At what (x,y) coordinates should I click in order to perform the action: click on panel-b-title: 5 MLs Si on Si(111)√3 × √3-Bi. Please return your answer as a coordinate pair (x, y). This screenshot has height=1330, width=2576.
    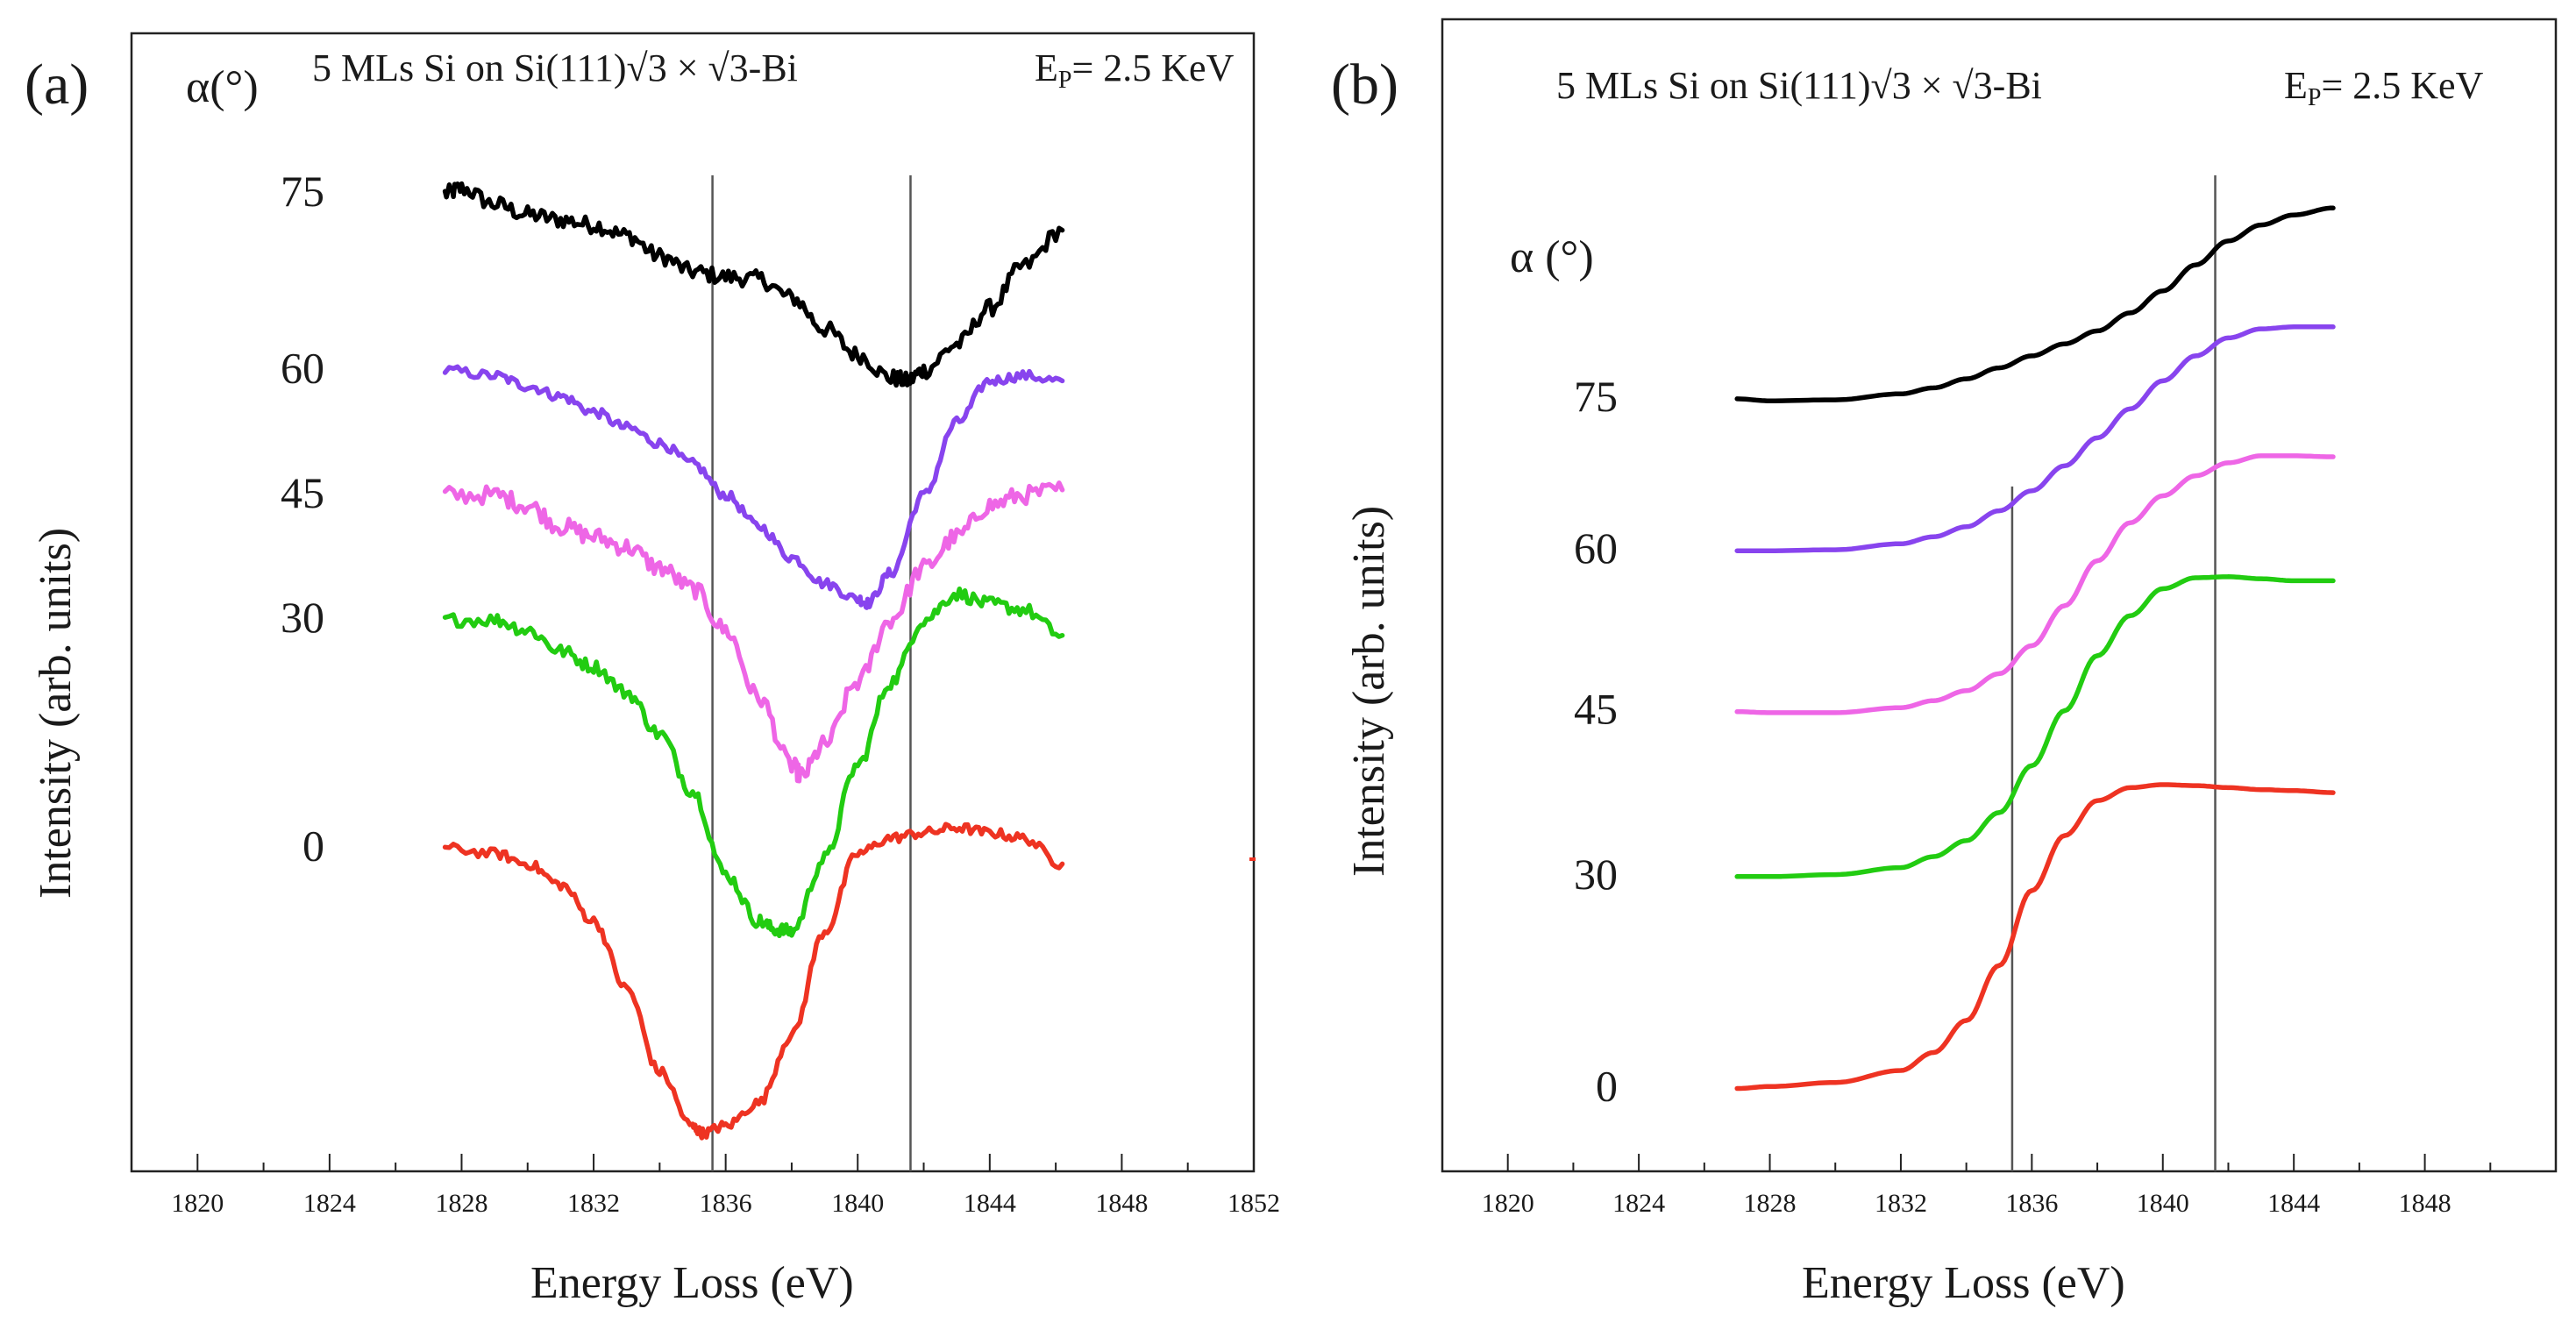
    Looking at the image, I should click on (1799, 85).